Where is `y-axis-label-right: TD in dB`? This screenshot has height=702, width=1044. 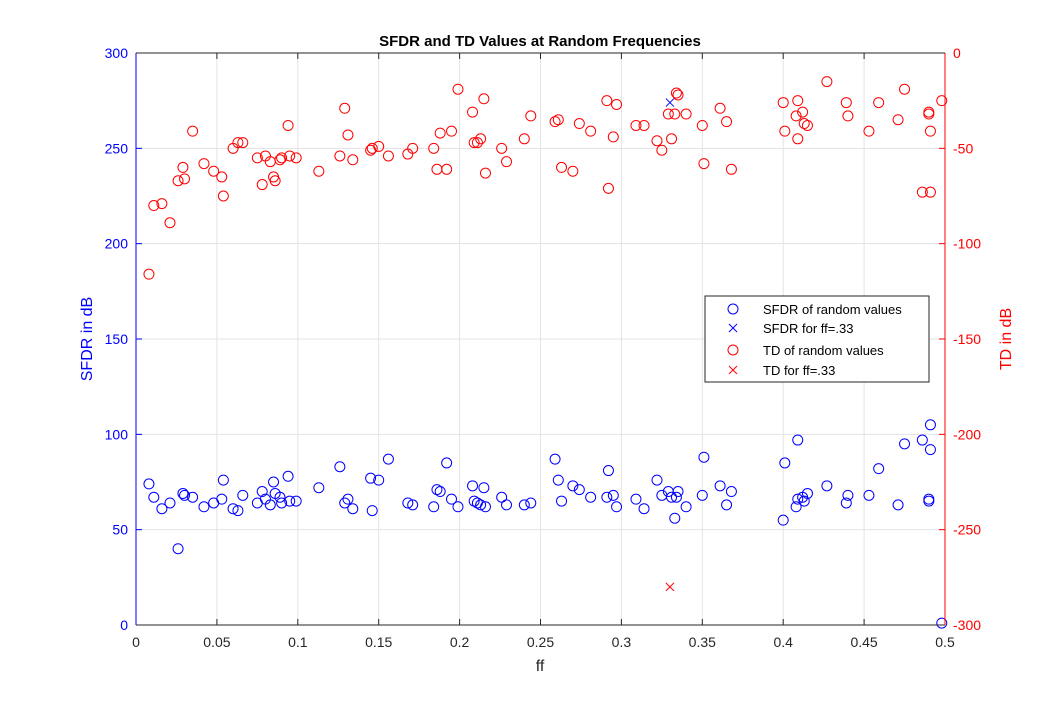
y-axis-label-right: TD in dB is located at coordinates (1006, 339).